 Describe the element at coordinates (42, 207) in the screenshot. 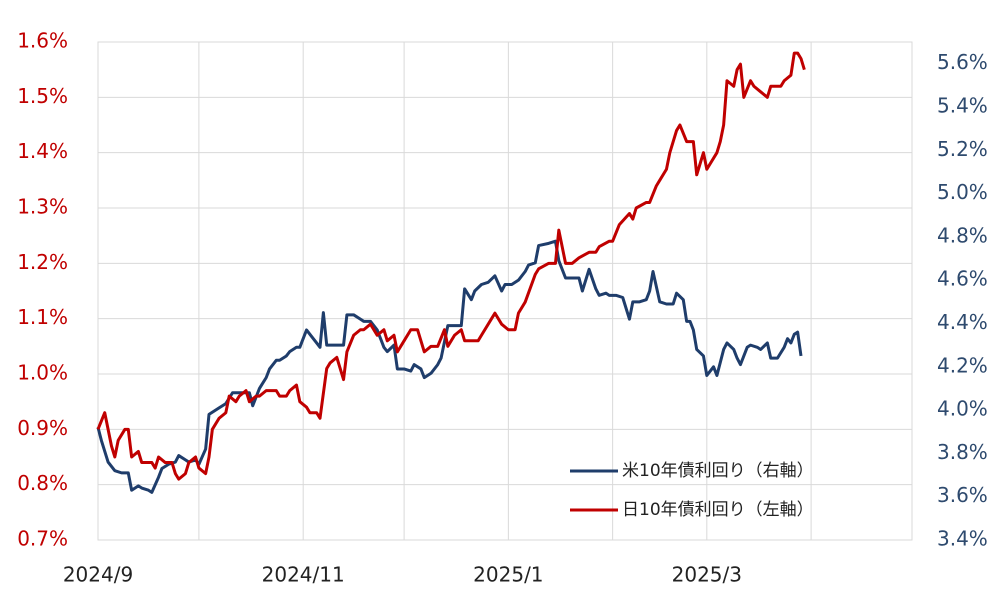

I see `y-tick-label: 1.3%` at that location.